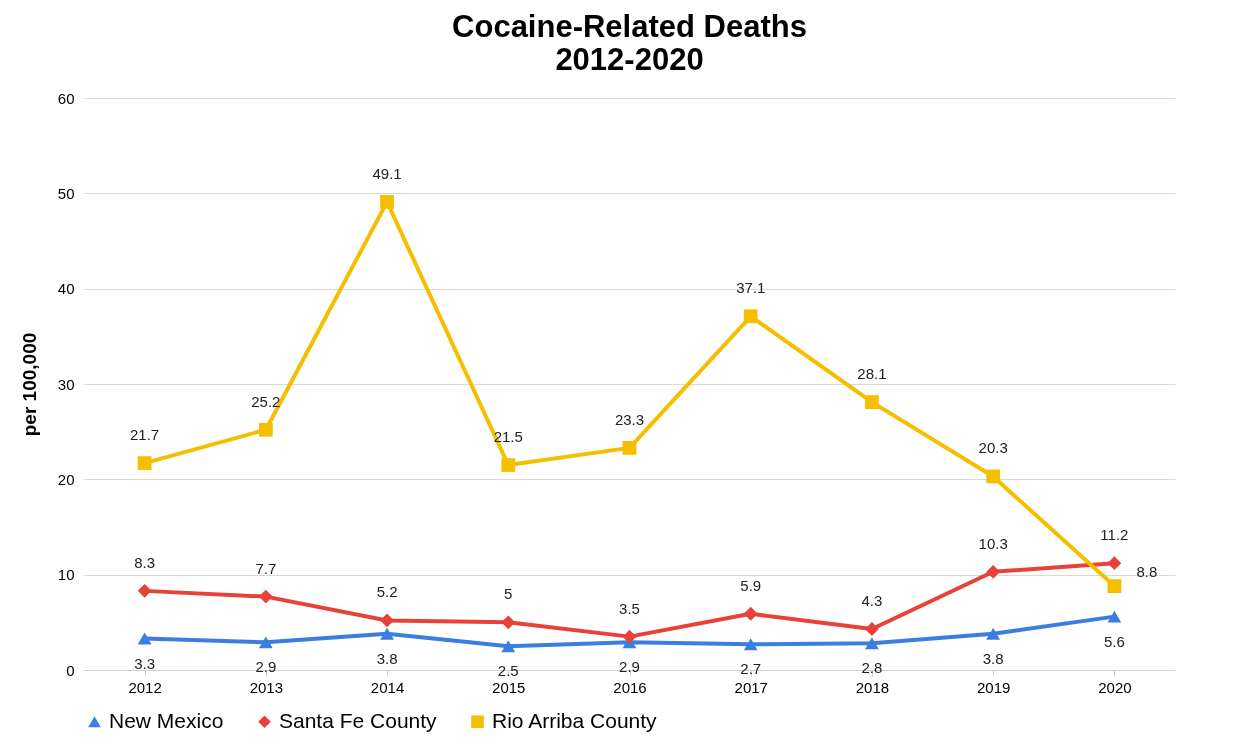  I want to click on data-label: 7.7, so click(266, 568).